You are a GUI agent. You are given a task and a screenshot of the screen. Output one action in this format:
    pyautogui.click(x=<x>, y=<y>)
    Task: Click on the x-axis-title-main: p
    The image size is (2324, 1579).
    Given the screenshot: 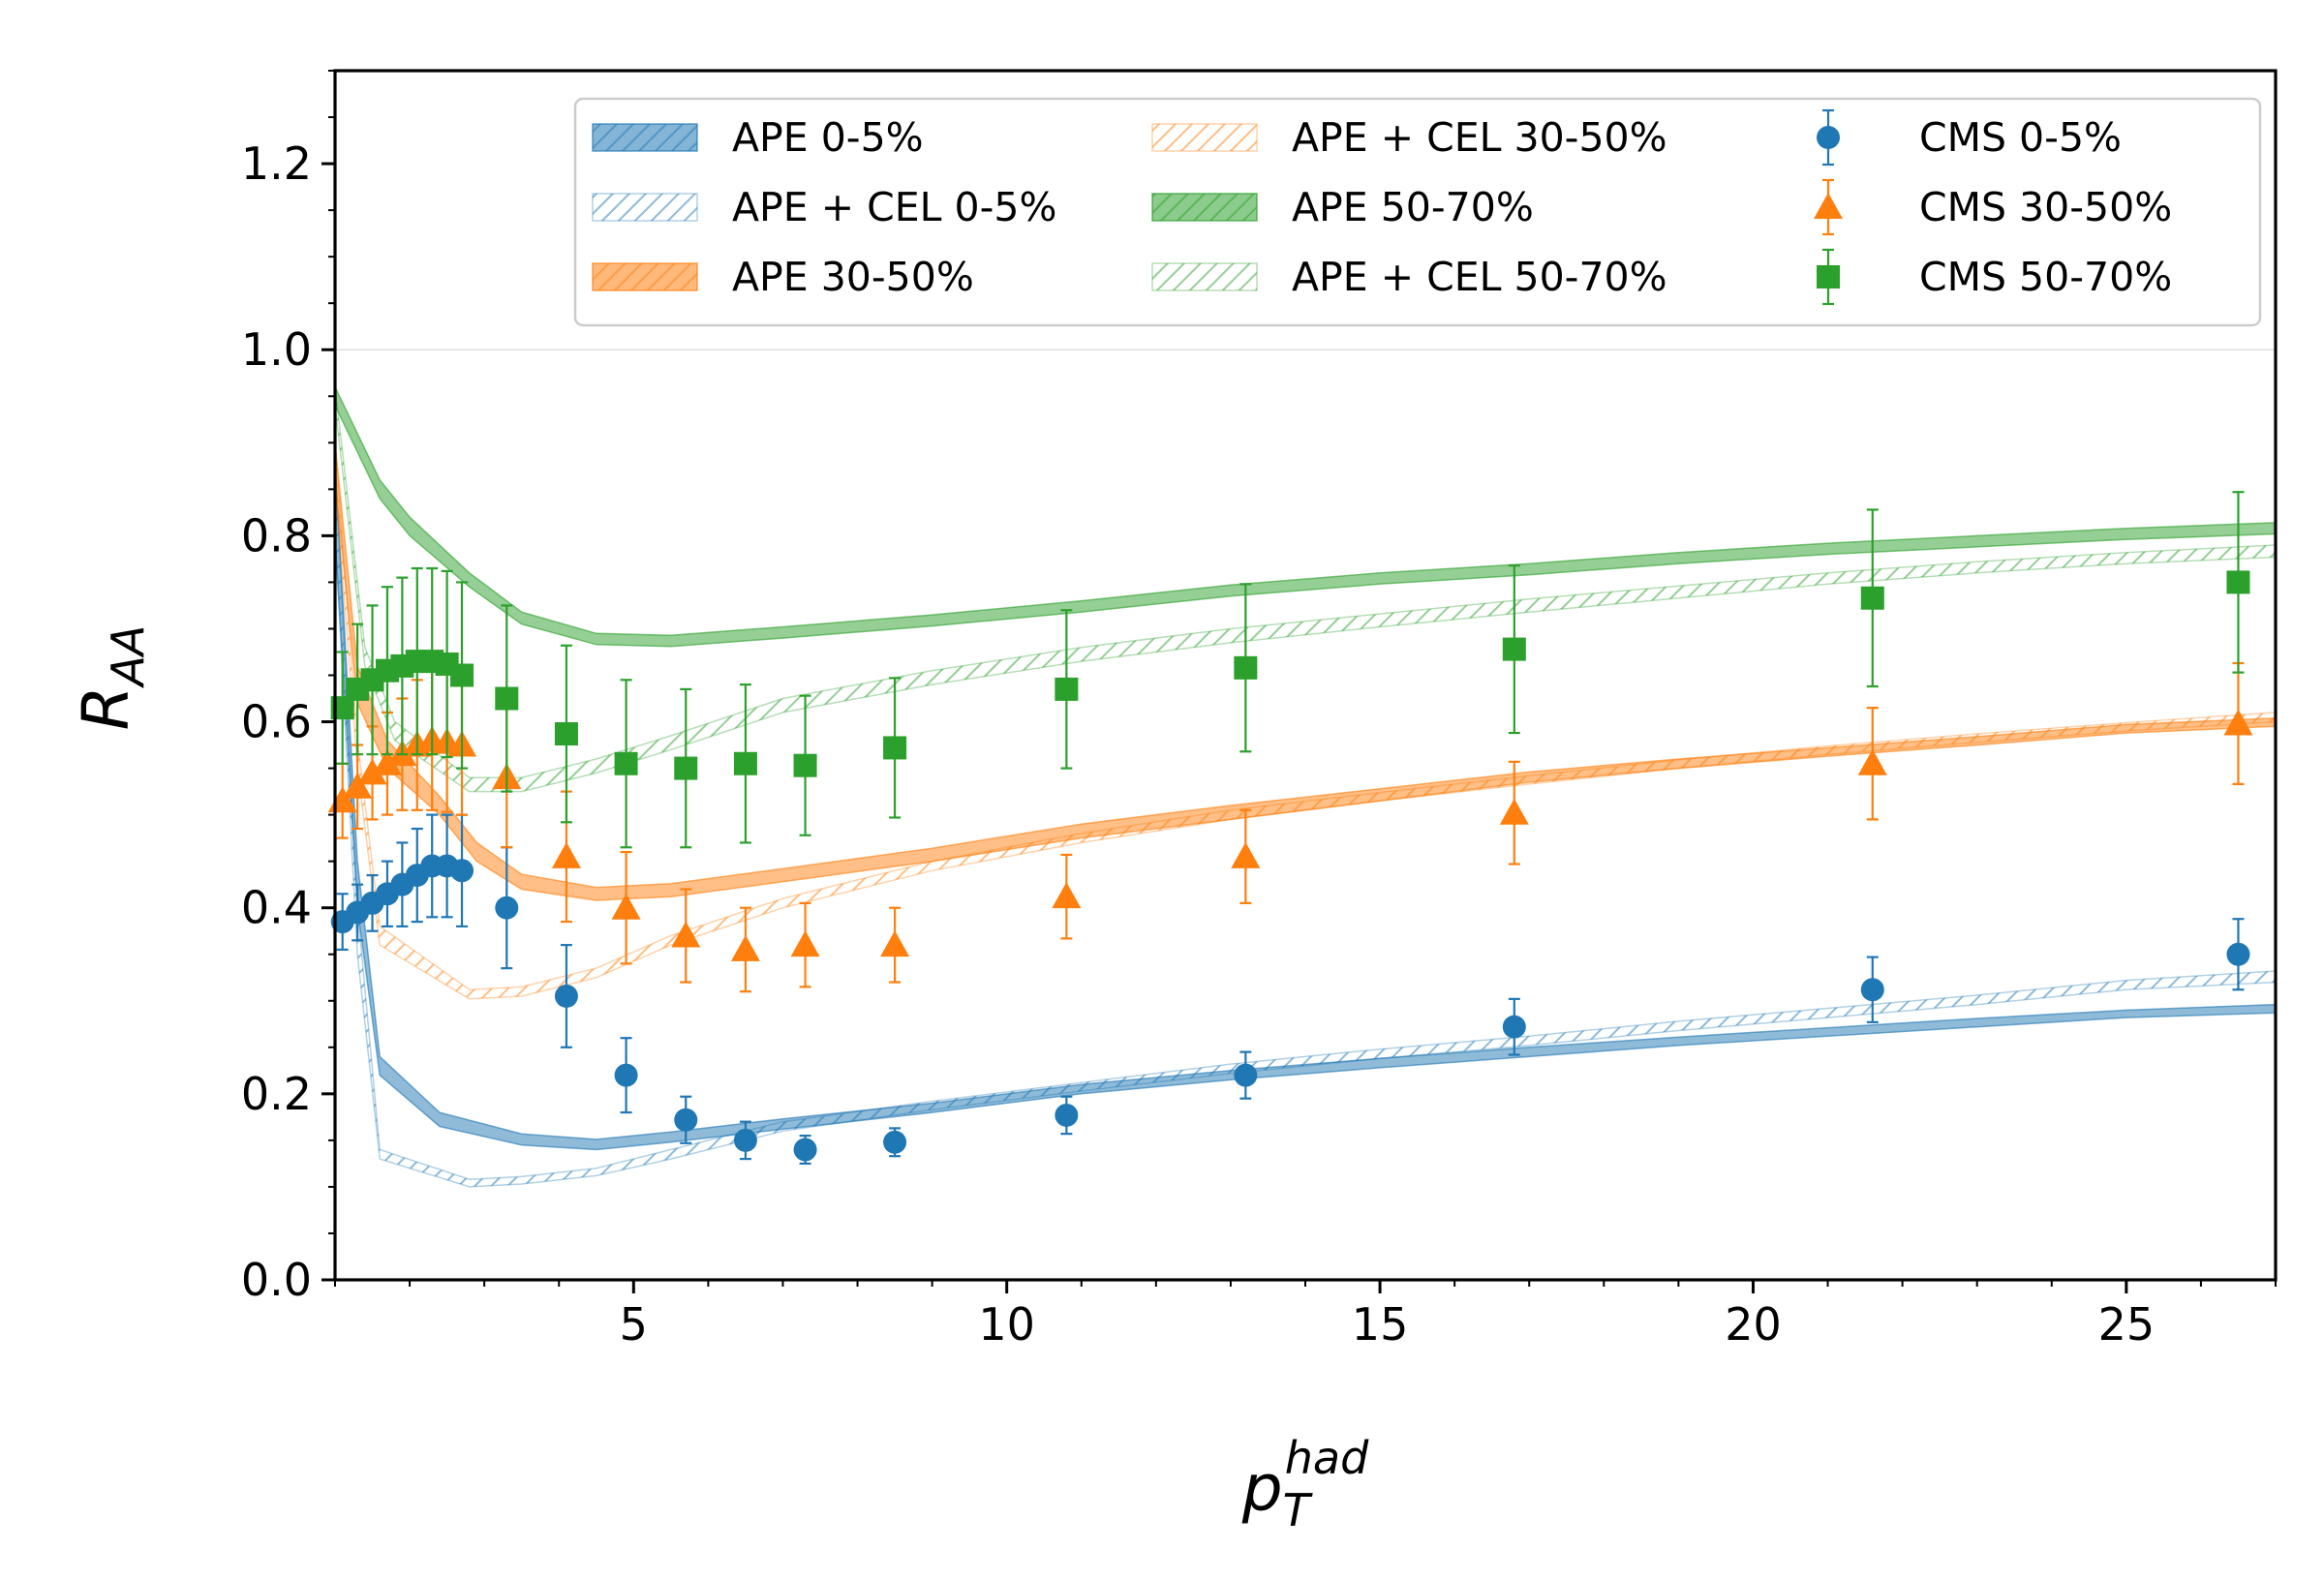 What is the action you would take?
    pyautogui.click(x=1262, y=1488)
    